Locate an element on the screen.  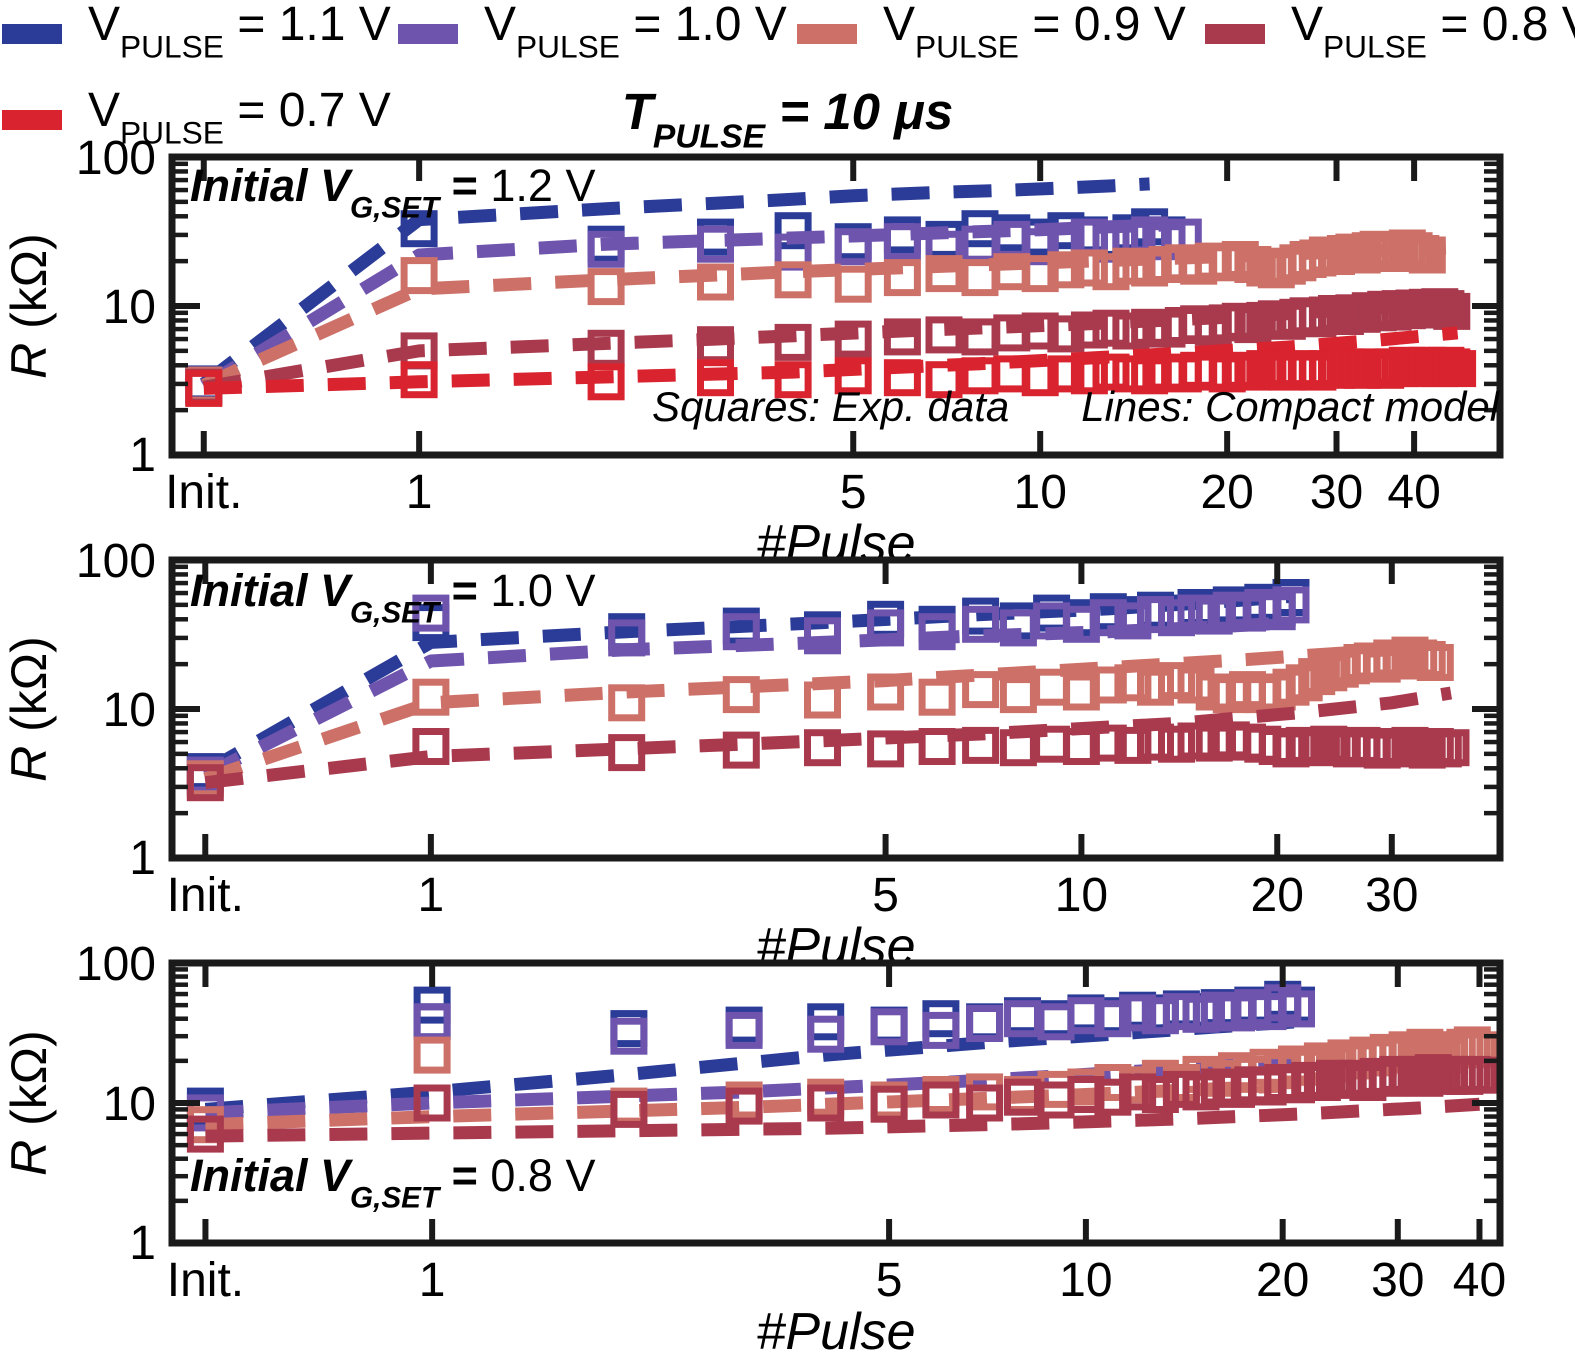
panel2-annotation: Initial VG,SET = 1.0 V is located at coordinates (393, 597).